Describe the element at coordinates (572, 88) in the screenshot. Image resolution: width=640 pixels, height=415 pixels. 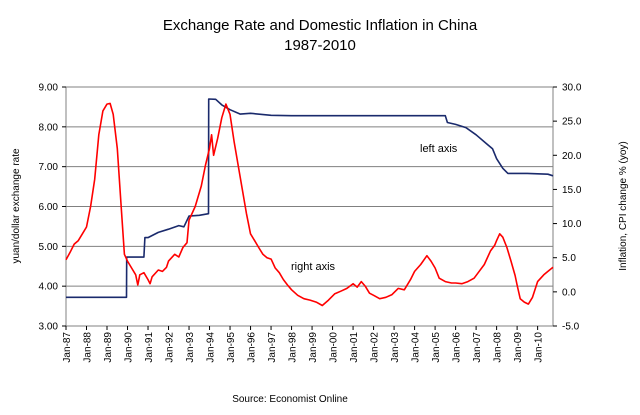
I see `right-axis-tick-label: 30.0` at that location.